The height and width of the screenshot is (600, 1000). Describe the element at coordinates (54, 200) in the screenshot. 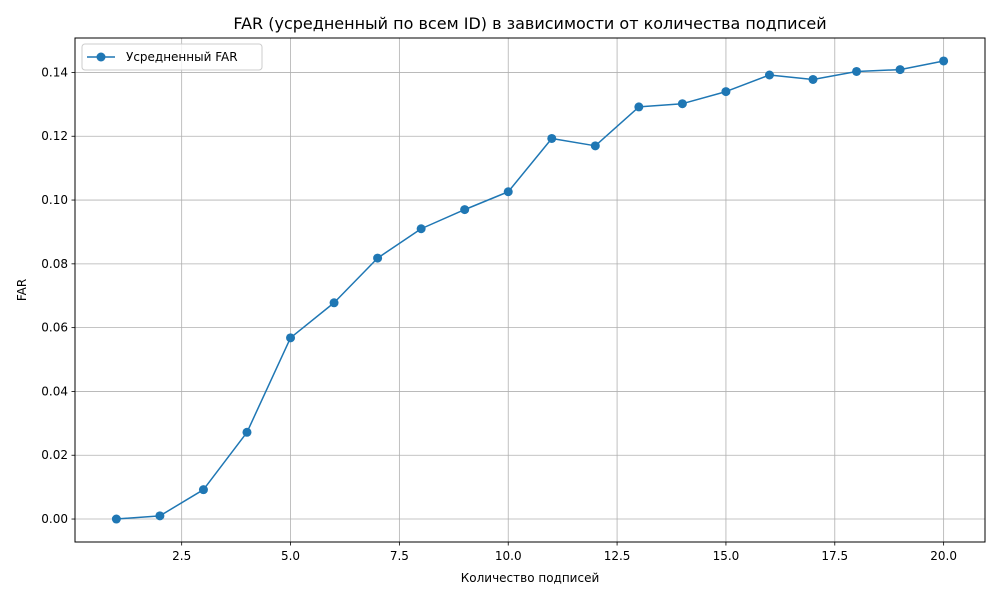

I see `y-tick-label: 0.10` at that location.